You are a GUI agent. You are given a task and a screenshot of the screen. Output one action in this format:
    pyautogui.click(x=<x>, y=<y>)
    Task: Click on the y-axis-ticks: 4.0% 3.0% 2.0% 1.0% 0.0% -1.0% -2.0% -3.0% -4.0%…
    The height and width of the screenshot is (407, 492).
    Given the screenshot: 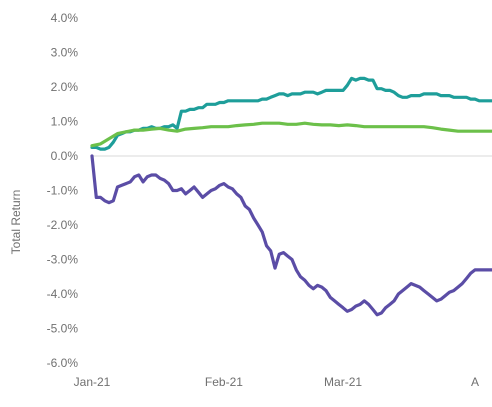 What is the action you would take?
    pyautogui.click(x=63, y=190)
    